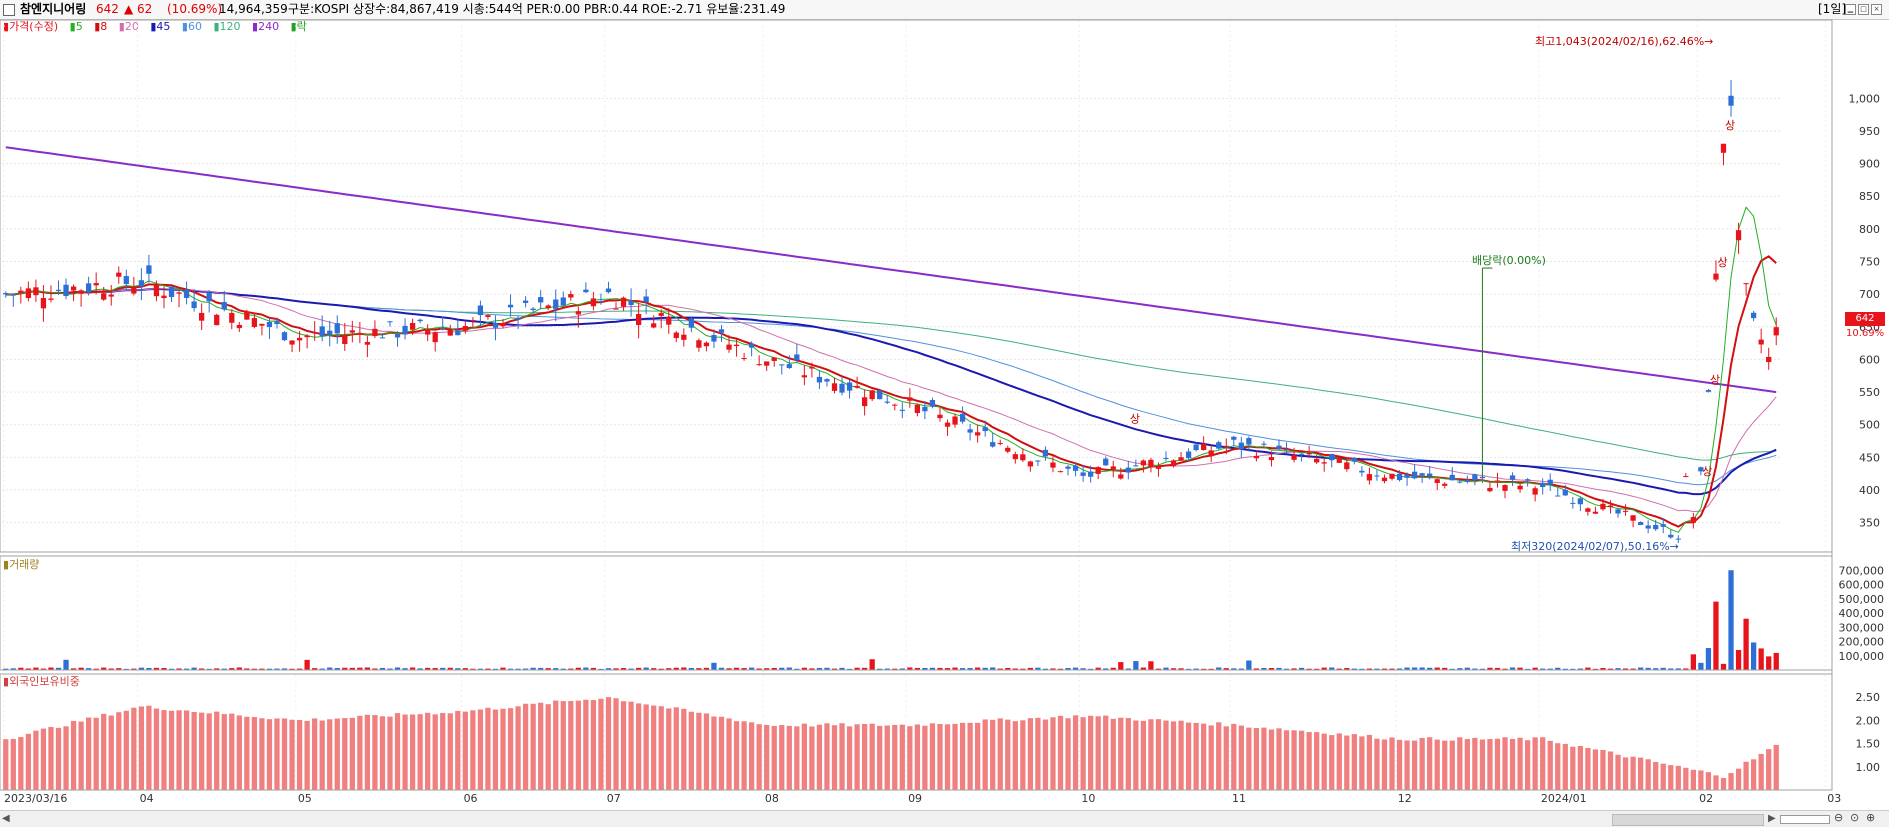  What do you see at coordinates (160, 26) in the screenshot?
I see `legend-ma45: ▮45` at bounding box center [160, 26].